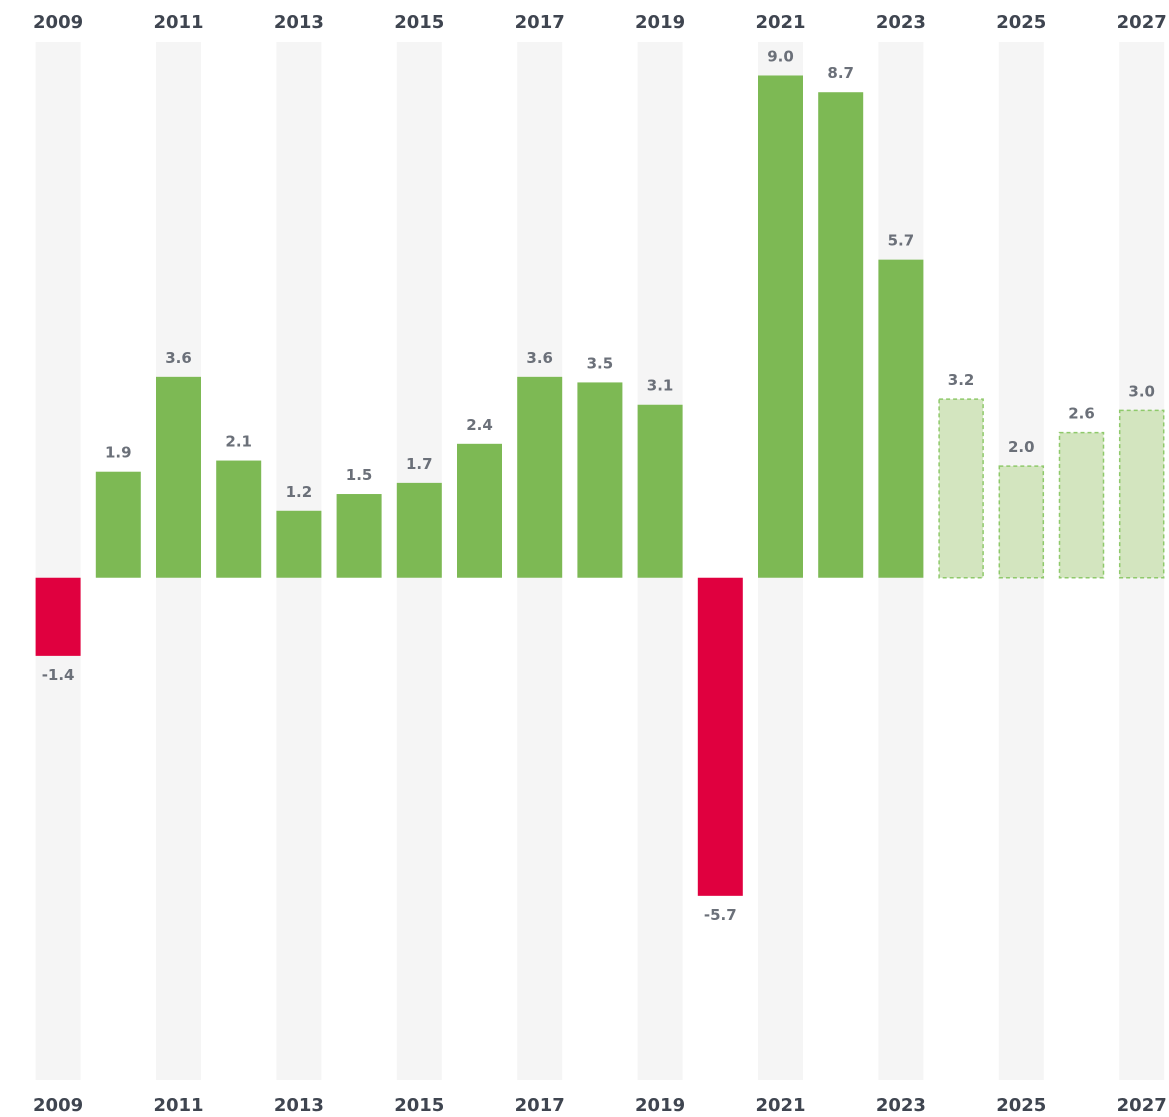 The image size is (1169, 1117). Describe the element at coordinates (299, 1105) in the screenshot. I see `year-label-bottom: 2013` at that location.